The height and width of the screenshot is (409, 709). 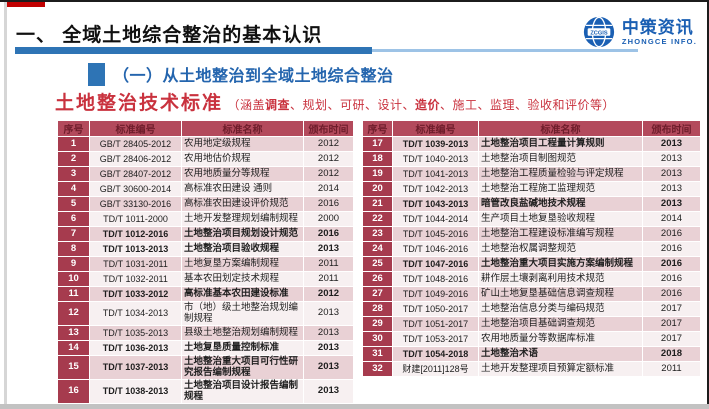 I want to click on row-code-cell: TD/T 1047-2016, so click(x=435, y=264).